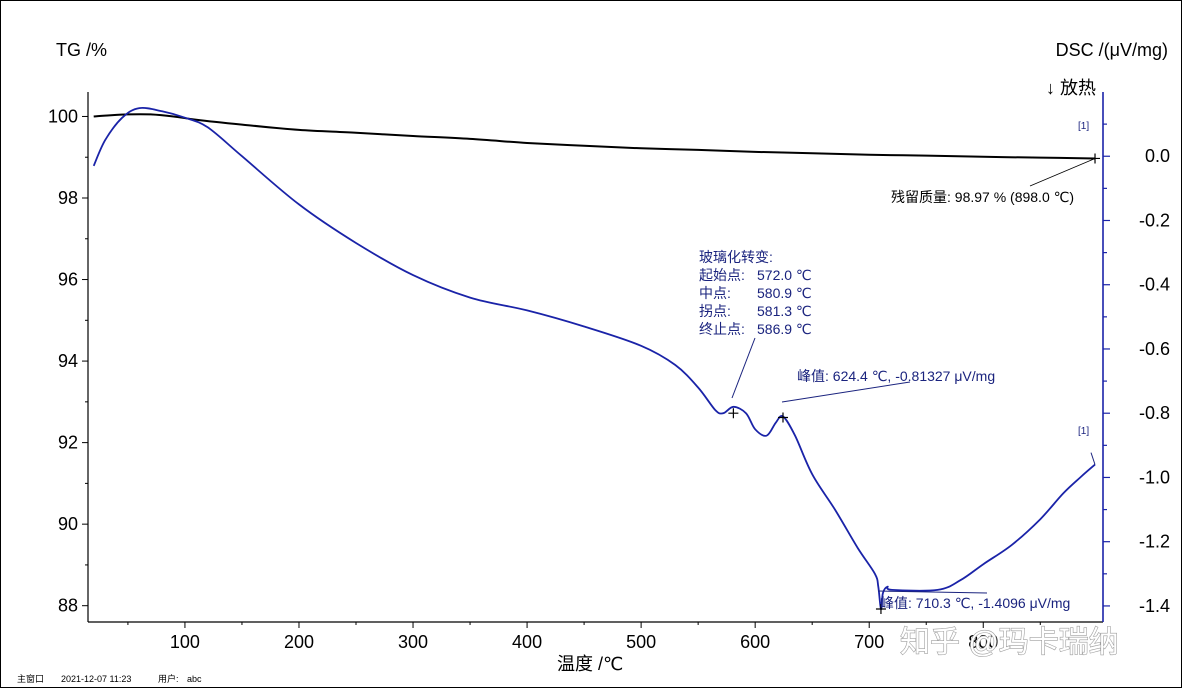  Describe the element at coordinates (784, 275) in the screenshot. I see `onset-value: 572.0 ℃` at that location.